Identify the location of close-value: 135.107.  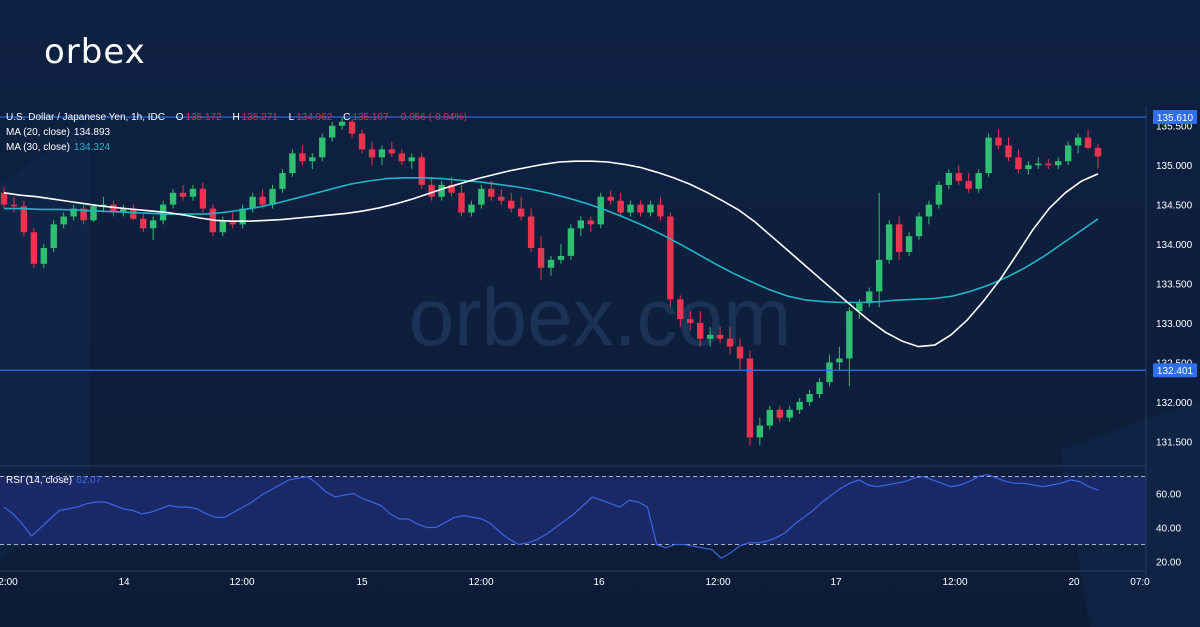
(370, 117).